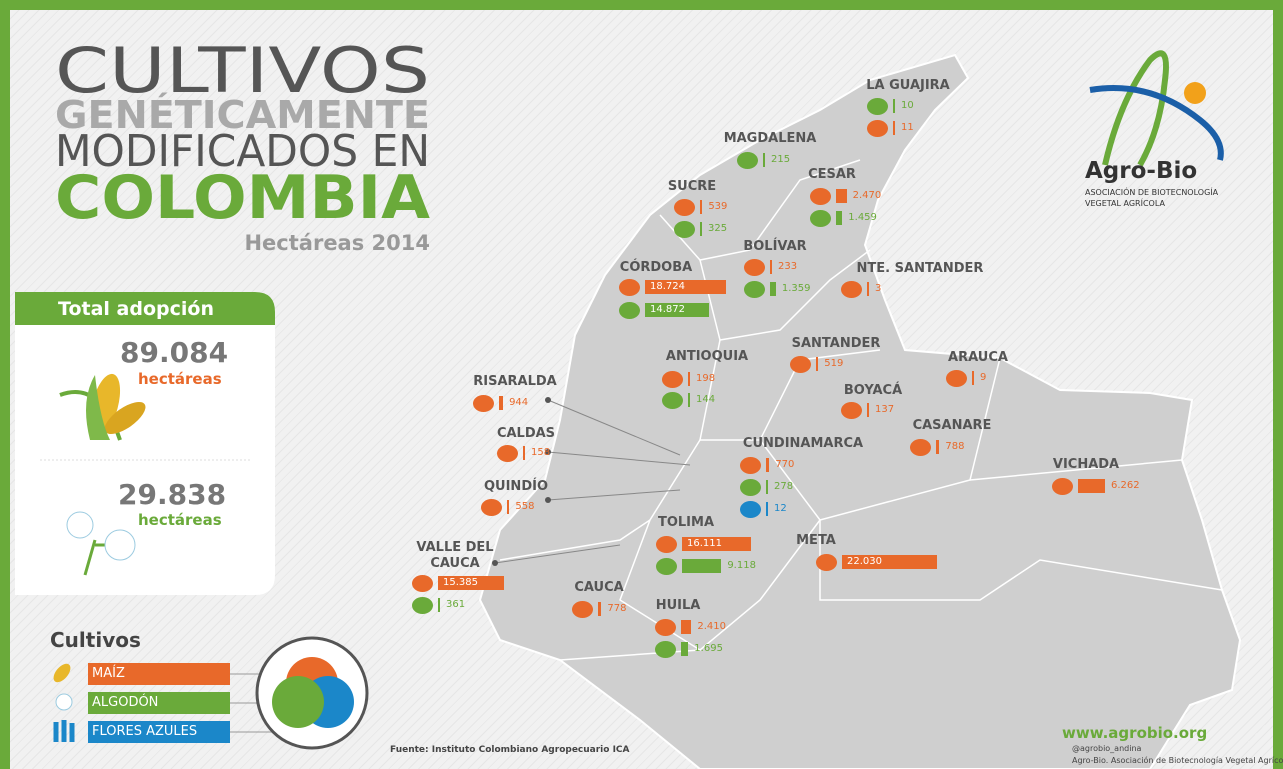  Describe the element at coordinates (1141, 171) in the screenshot. I see `logo-name: Agro-Bio` at that location.